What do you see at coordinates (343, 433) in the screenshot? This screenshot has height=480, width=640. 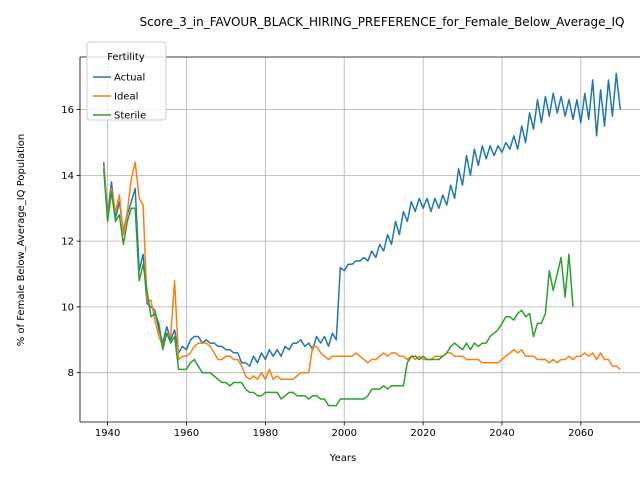 I see `x-tick-label: 2000` at bounding box center [343, 433].